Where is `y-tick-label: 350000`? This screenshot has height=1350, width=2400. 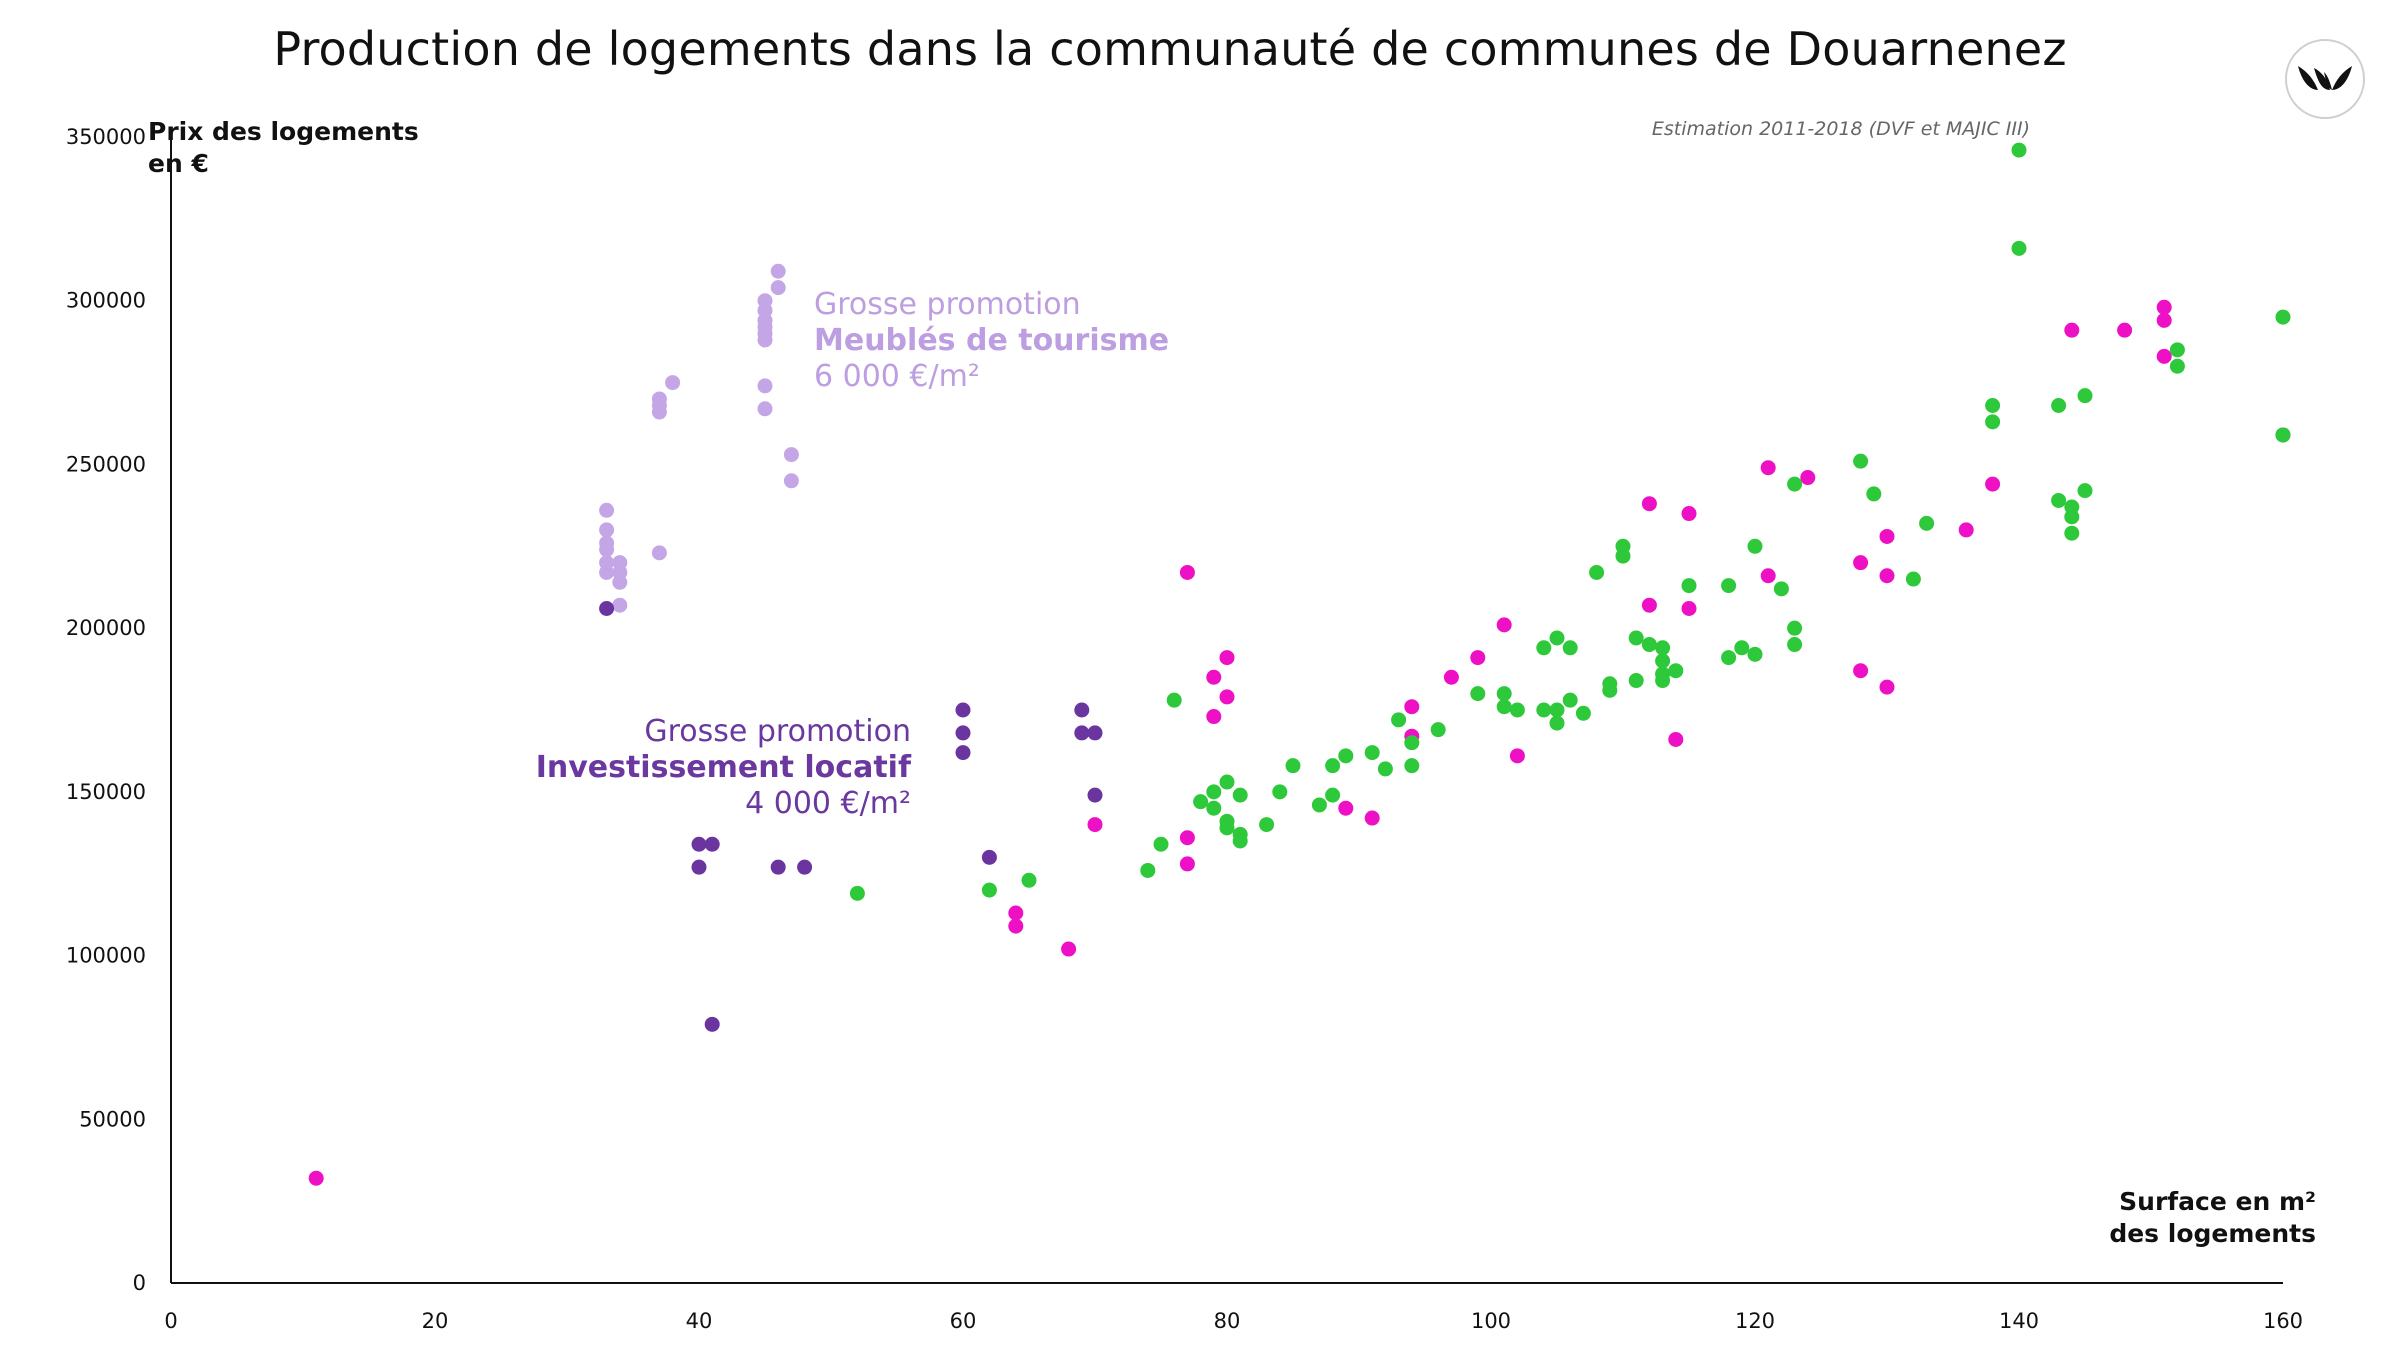
y-tick-label: 350000 is located at coordinates (106, 137).